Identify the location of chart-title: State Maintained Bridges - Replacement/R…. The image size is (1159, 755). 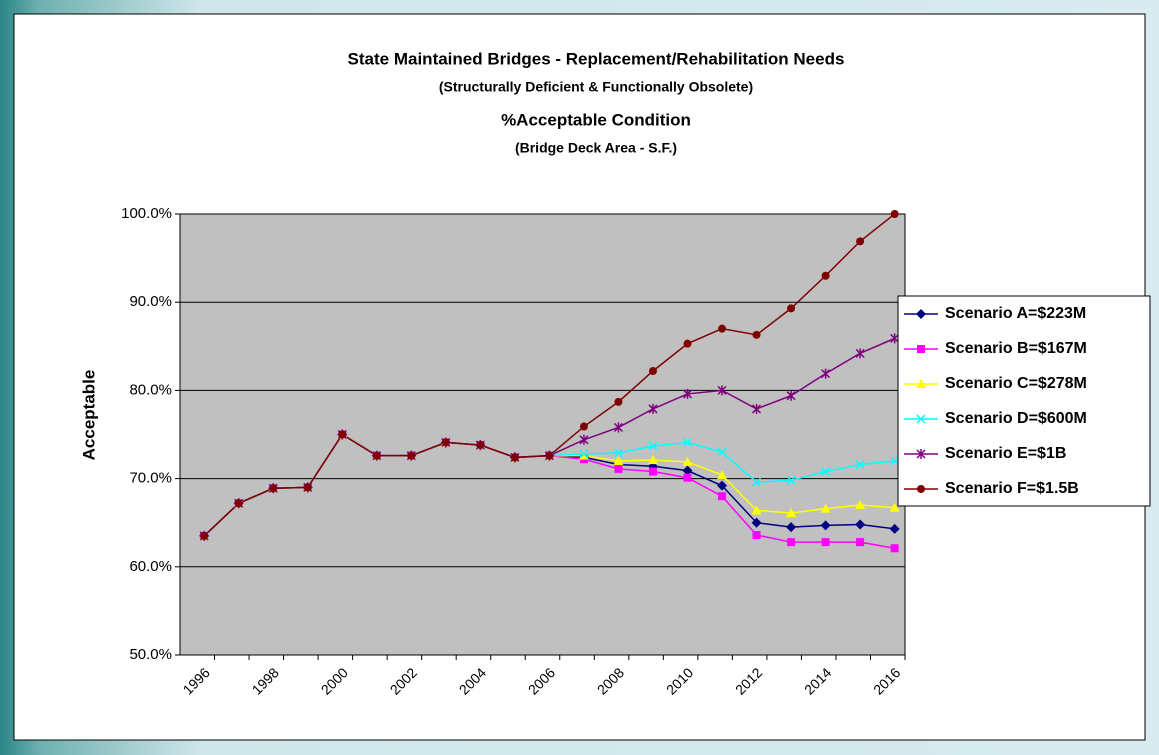
(596, 58).